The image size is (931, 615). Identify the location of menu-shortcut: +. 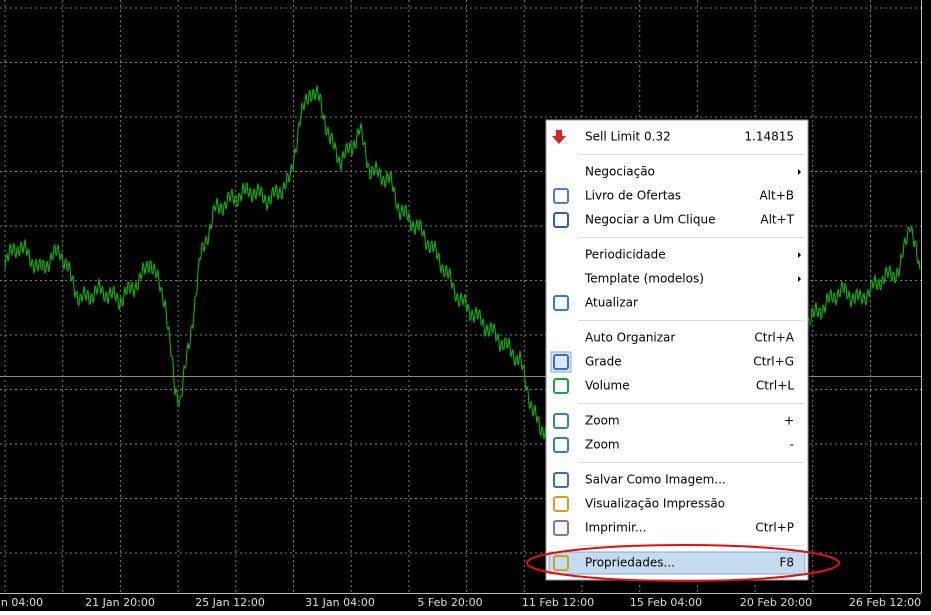
(789, 421).